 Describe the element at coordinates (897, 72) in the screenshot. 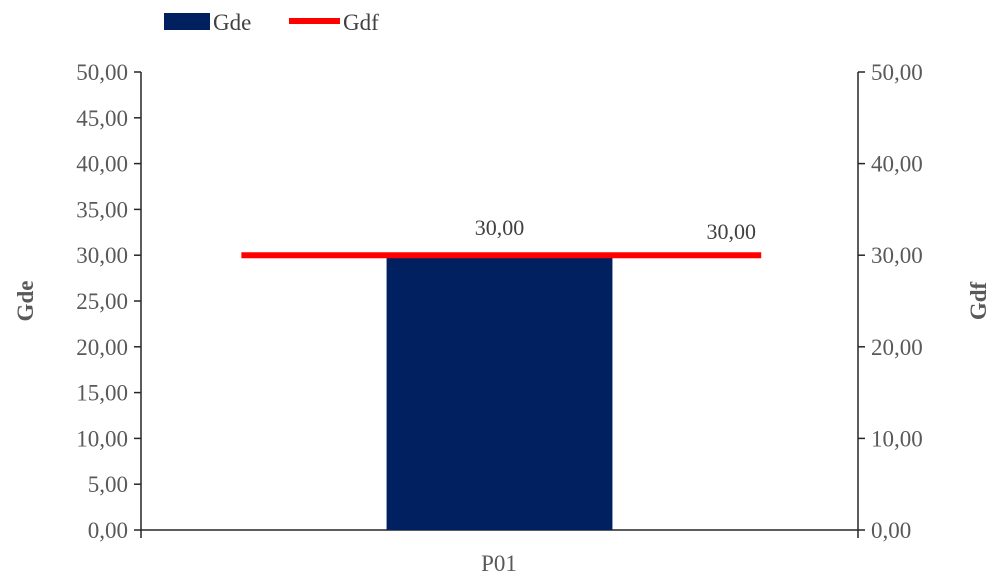

I see `right-y-tick-label: 50,00` at that location.